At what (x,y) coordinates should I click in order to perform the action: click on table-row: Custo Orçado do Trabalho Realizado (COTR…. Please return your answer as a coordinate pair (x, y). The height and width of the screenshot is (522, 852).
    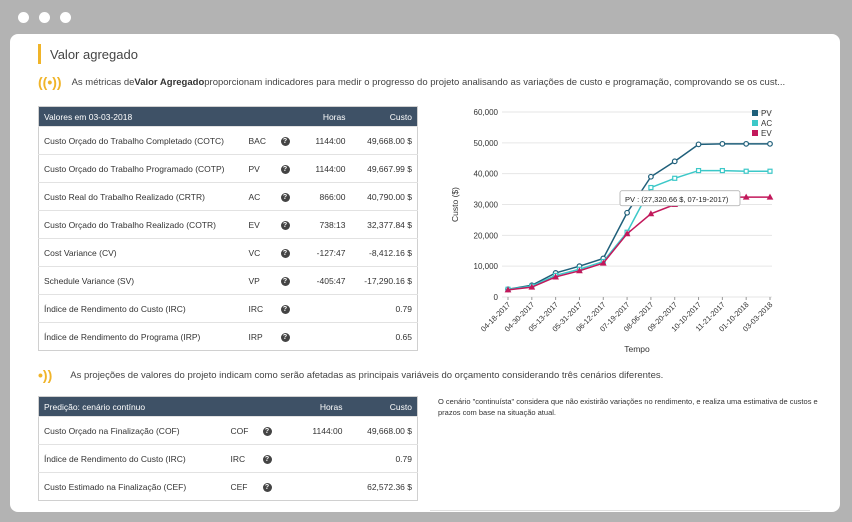
    Looking at the image, I should click on (228, 224).